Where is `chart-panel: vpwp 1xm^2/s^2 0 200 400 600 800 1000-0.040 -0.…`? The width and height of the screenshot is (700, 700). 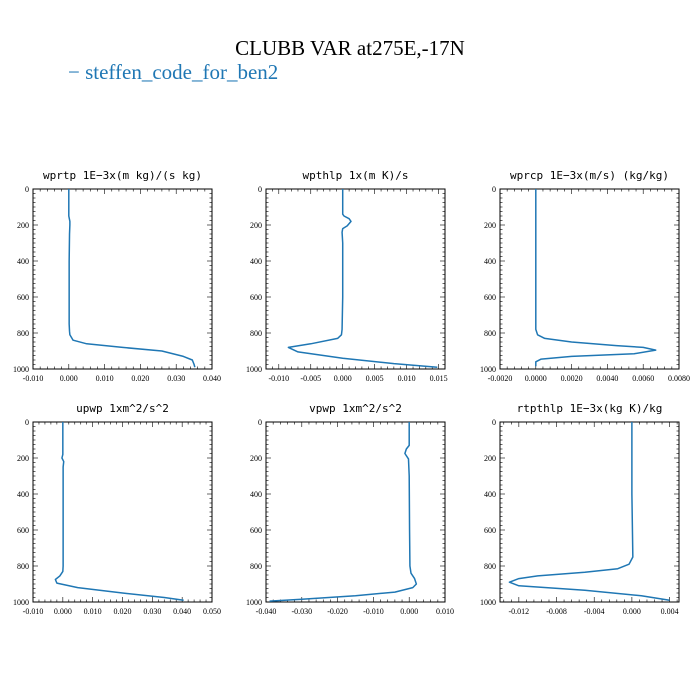 chart-panel: vpwp 1xm^2/s^2 0 200 400 600 800 1000-0.040 -0.… is located at coordinates (350, 509).